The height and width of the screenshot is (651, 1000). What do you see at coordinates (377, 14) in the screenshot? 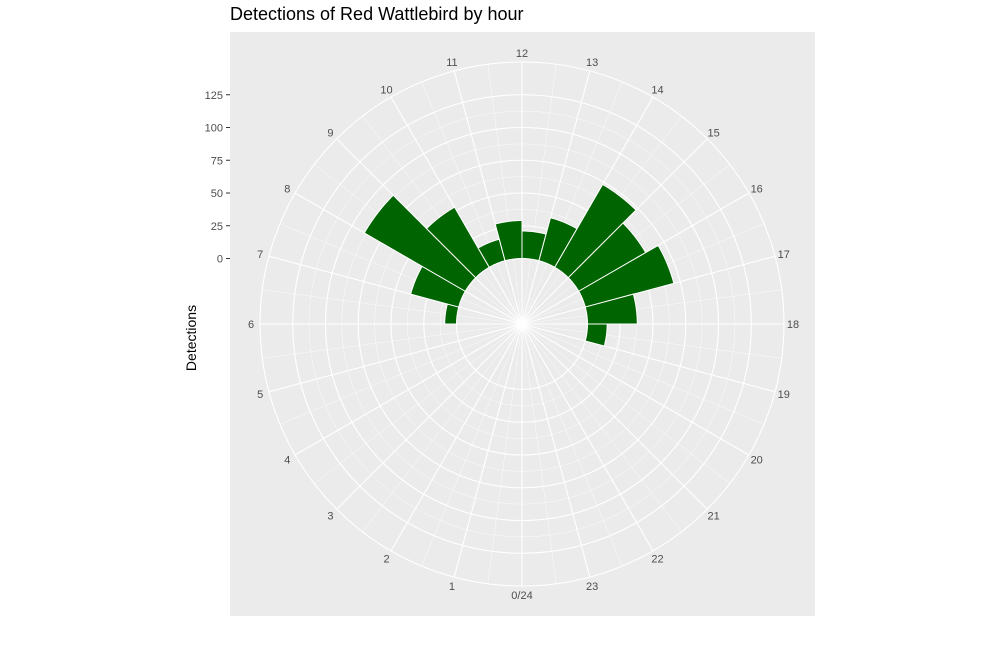
I see `chart-title: Detections of Red Wattlebird by hour` at bounding box center [377, 14].